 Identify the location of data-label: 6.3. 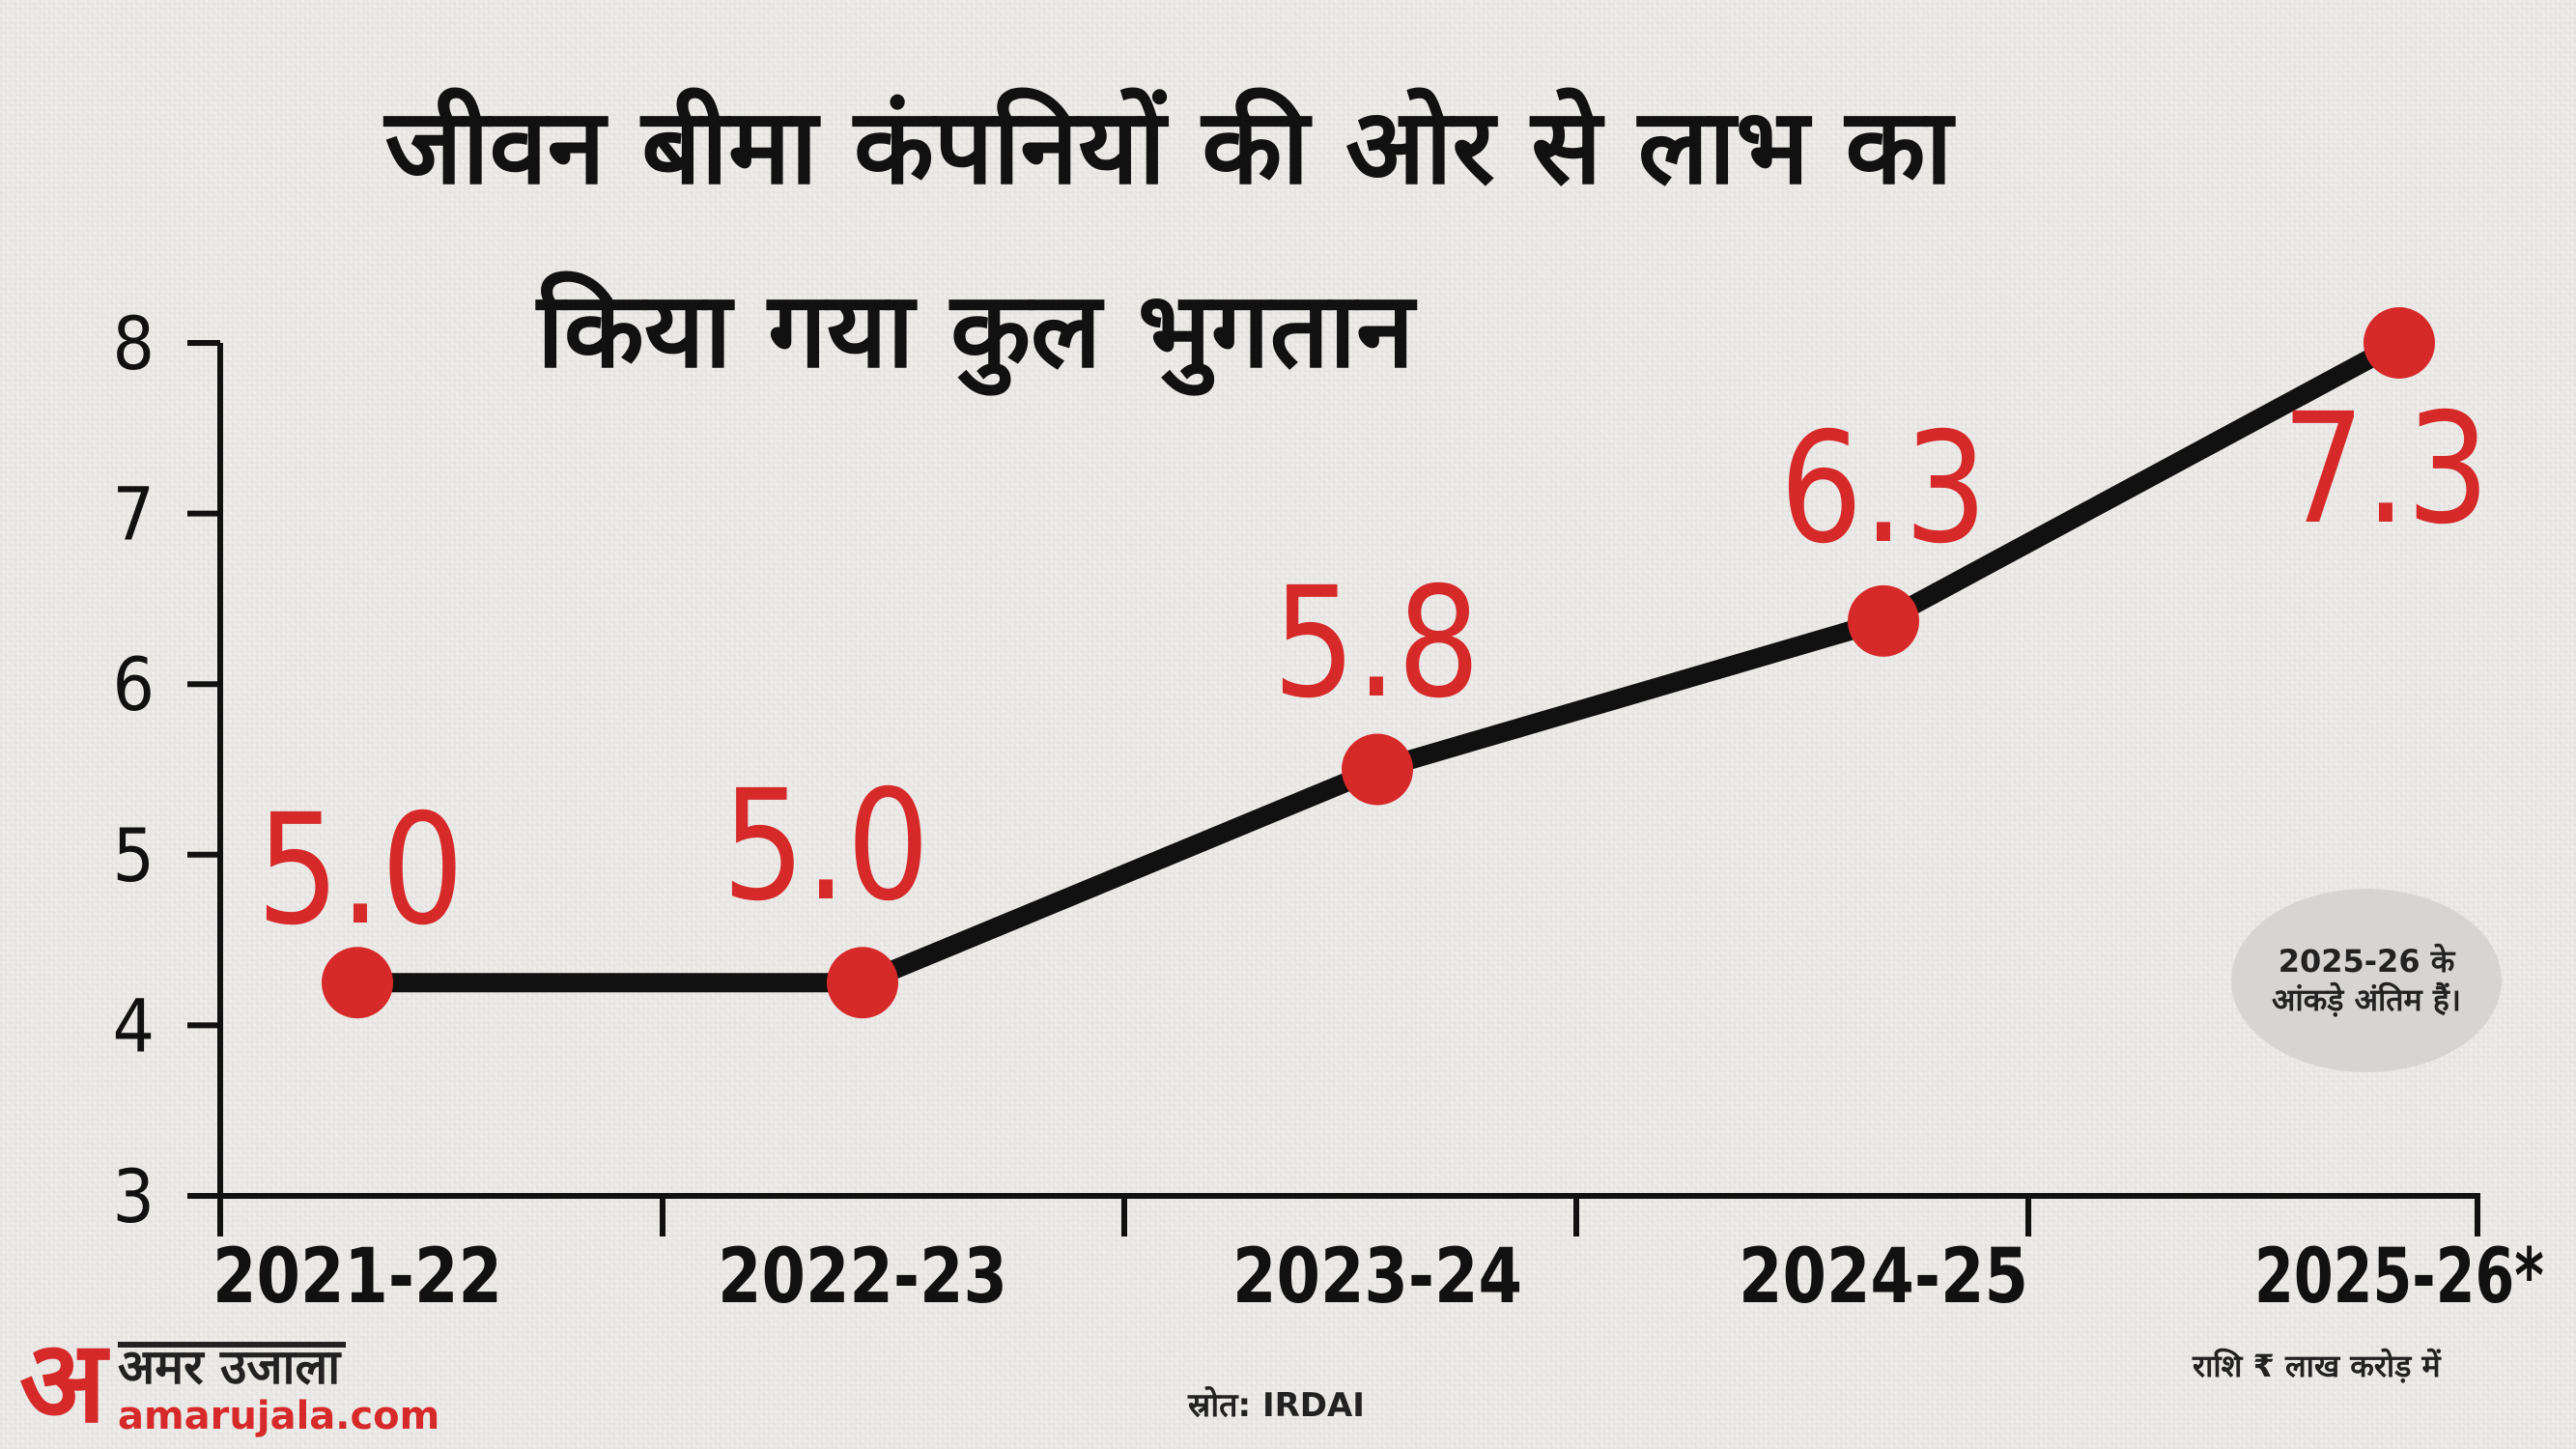
(1884, 489).